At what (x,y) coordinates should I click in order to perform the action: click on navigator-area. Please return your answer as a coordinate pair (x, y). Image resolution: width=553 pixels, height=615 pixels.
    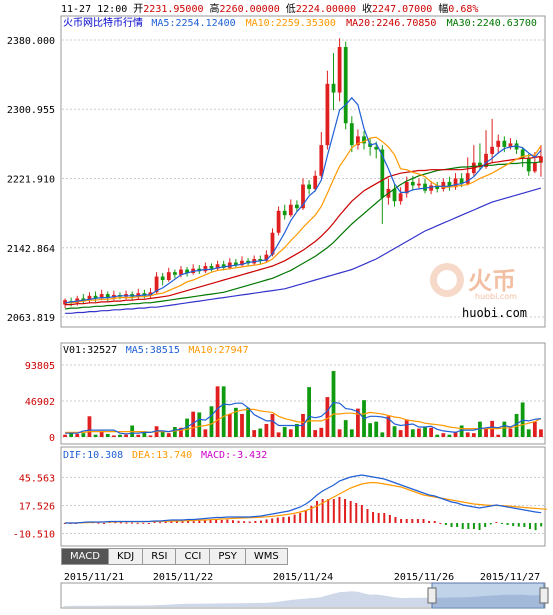
    Looking at the image, I should click on (303, 599).